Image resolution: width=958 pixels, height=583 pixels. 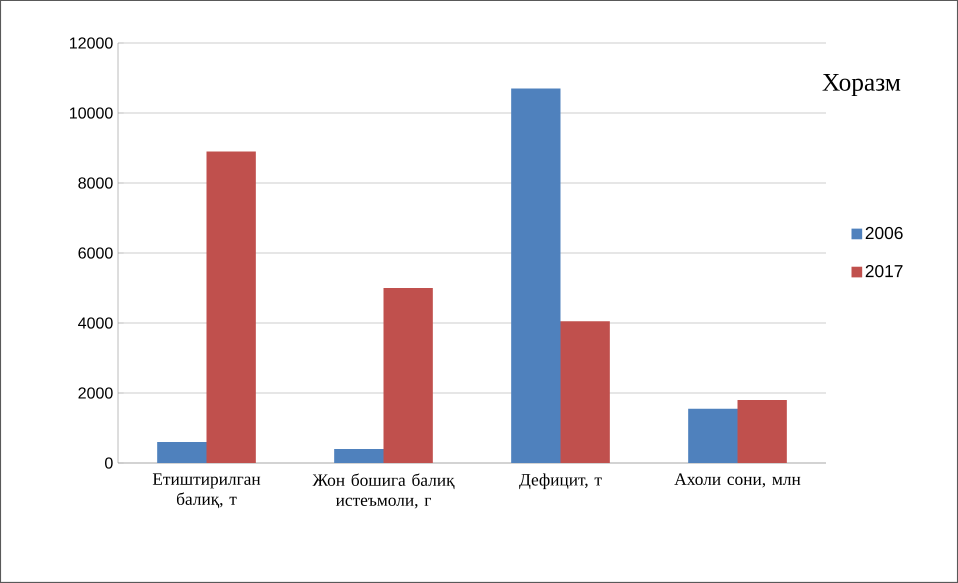 What do you see at coordinates (95, 393) in the screenshot?
I see `y-tick-label: 2000` at bounding box center [95, 393].